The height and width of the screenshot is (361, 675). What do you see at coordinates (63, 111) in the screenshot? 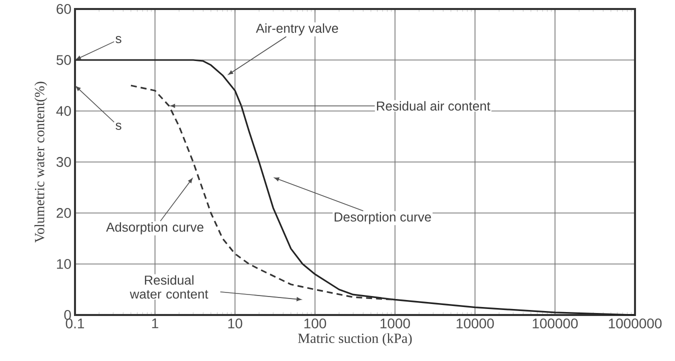
I see `y-tick-label: 40` at bounding box center [63, 111].